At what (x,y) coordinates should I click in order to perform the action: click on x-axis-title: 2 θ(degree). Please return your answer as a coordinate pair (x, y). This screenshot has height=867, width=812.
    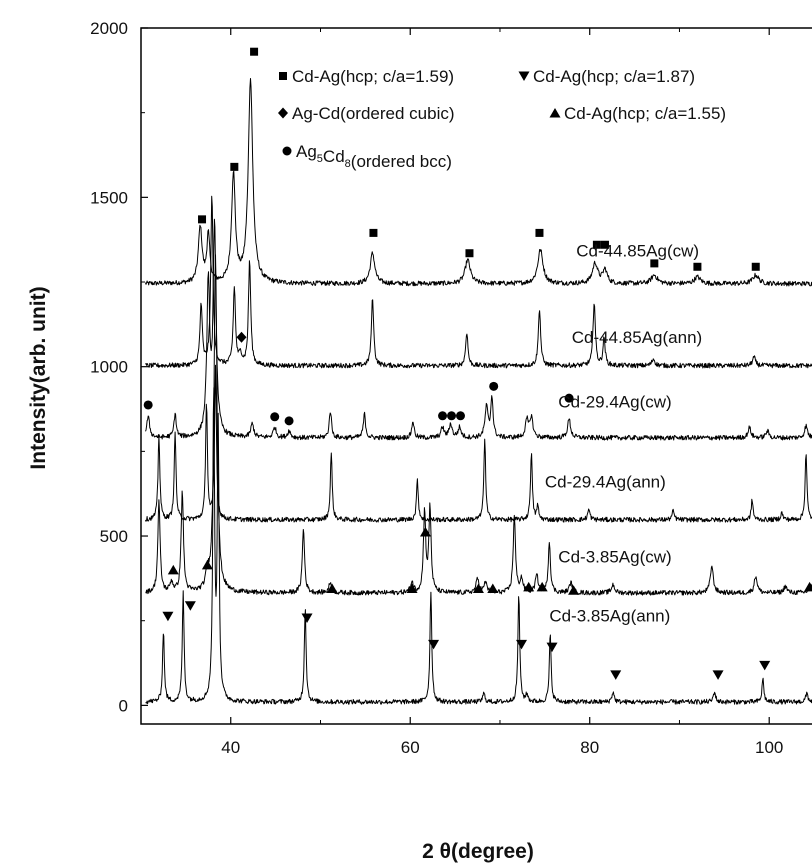
    Looking at the image, I should click on (478, 851).